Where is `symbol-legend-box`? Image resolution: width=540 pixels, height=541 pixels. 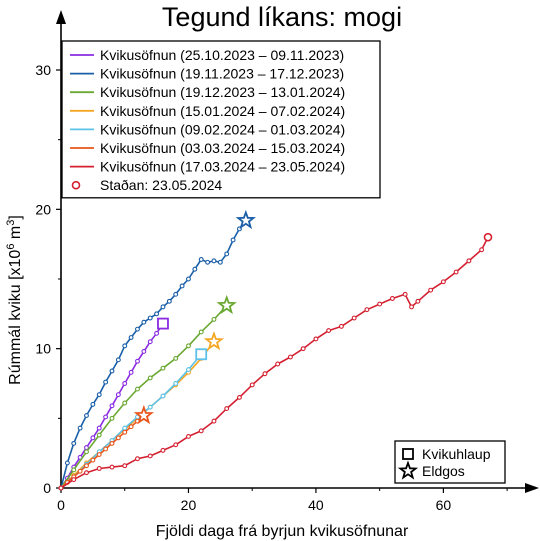 symbol-legend-box is located at coordinates (450, 462).